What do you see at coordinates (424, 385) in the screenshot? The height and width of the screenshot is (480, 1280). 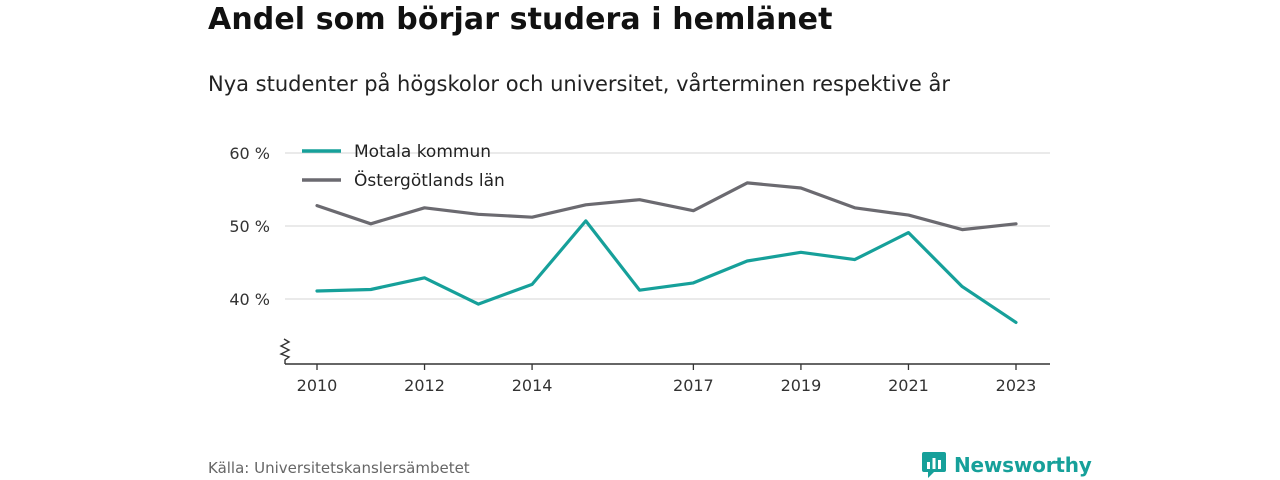 I see `x-tick-label: 2012` at bounding box center [424, 385].